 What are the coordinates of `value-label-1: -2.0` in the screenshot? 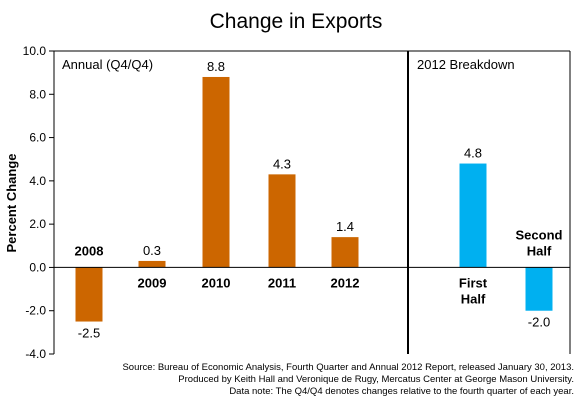 It's located at (539, 322).